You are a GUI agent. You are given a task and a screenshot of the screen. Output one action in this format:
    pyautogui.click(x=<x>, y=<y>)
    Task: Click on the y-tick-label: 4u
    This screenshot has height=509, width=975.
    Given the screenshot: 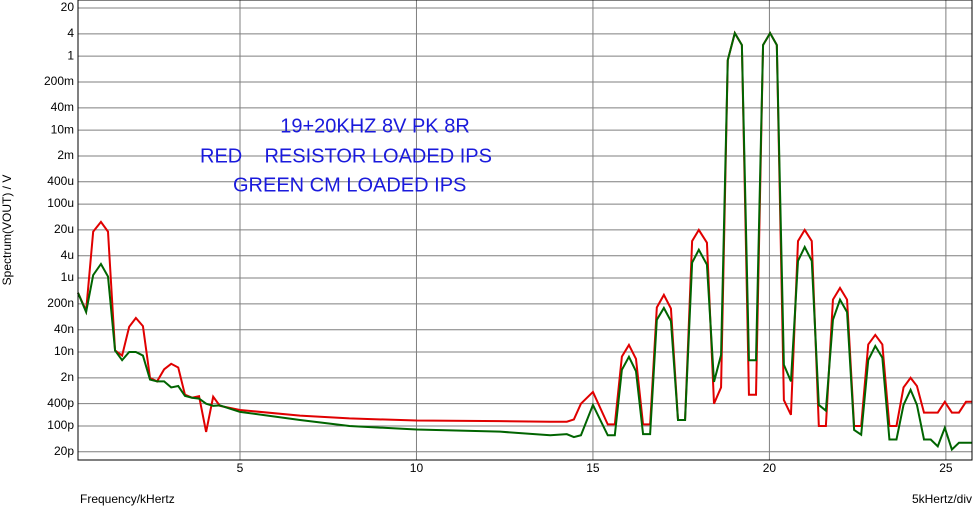 What is the action you would take?
    pyautogui.click(x=67, y=255)
    